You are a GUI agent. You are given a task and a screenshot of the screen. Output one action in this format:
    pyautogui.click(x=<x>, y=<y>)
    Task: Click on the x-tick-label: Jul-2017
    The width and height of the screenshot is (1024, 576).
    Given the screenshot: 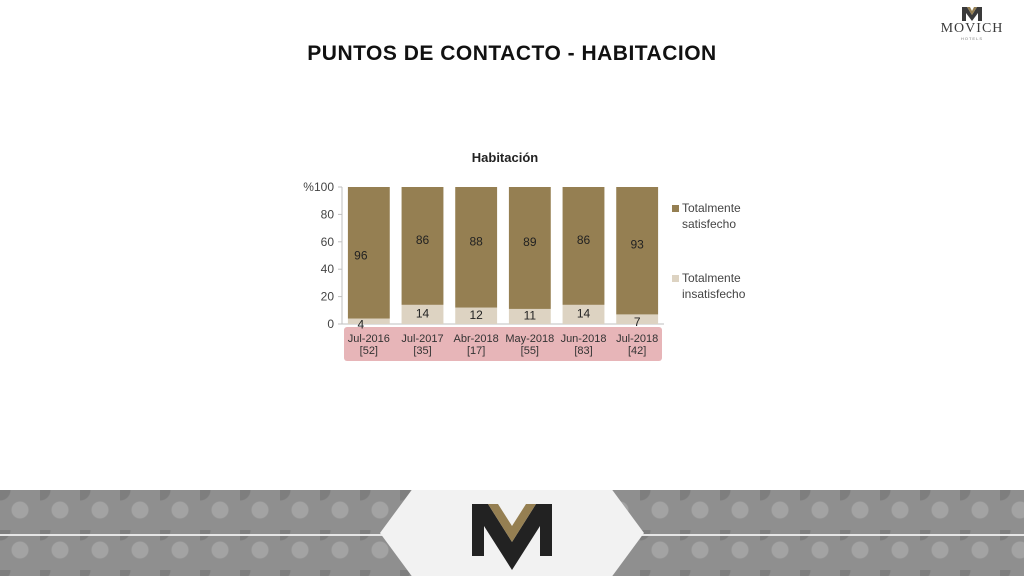 What is the action you would take?
    pyautogui.click(x=422, y=339)
    